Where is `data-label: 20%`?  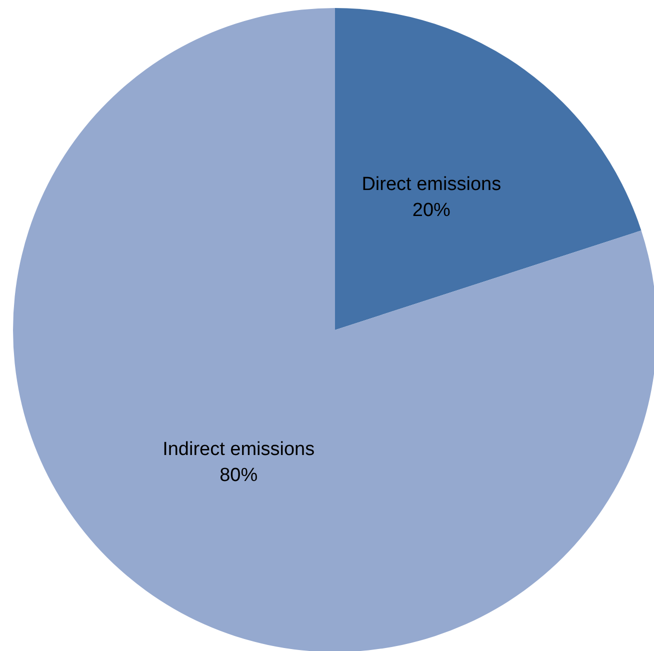
data-label: 20% is located at coordinates (431, 210).